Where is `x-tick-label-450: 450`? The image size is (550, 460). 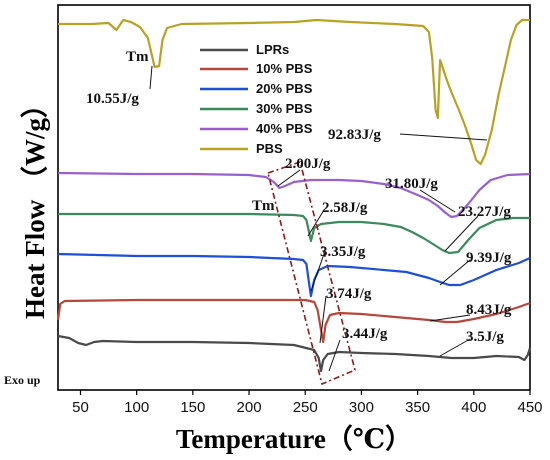 x-tick-label-450: 450 is located at coordinates (529, 407).